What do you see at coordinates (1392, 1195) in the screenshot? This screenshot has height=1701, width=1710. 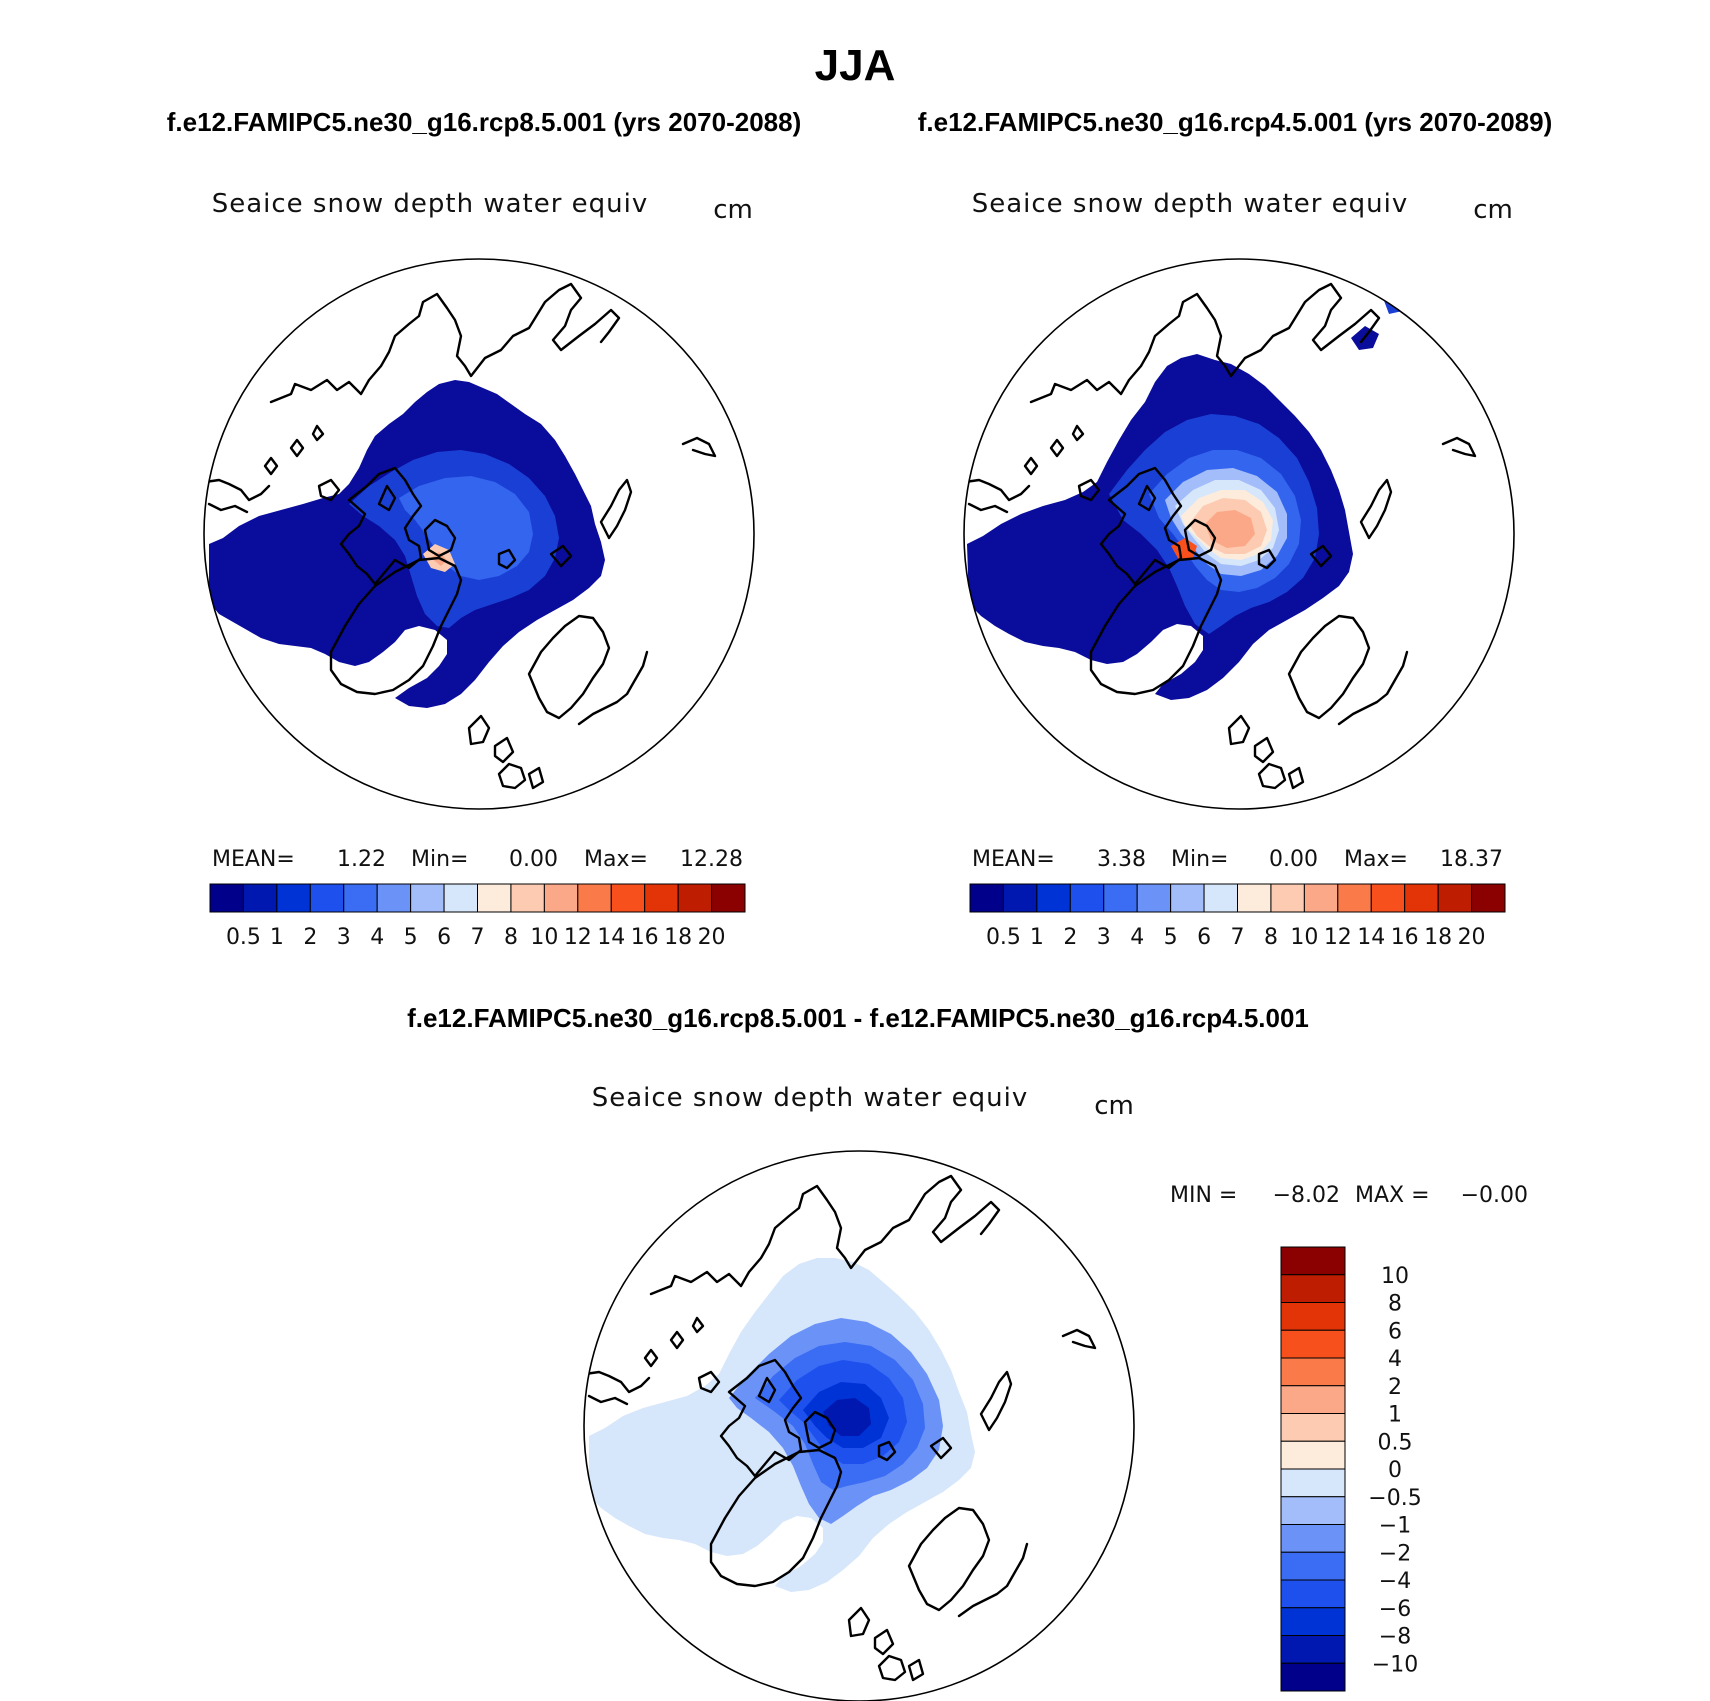 I see `diff-max-label: MAX =` at bounding box center [1392, 1195].